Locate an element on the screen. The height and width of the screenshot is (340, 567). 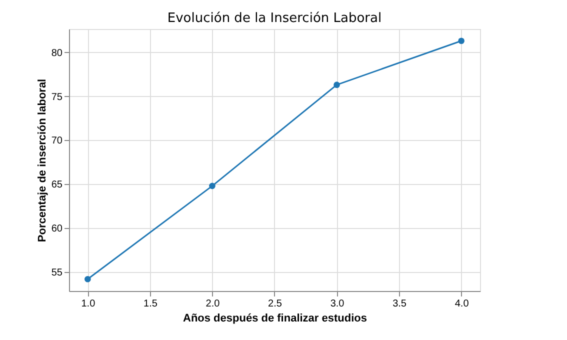
x-tick-label: 4.0 is located at coordinates (462, 304).